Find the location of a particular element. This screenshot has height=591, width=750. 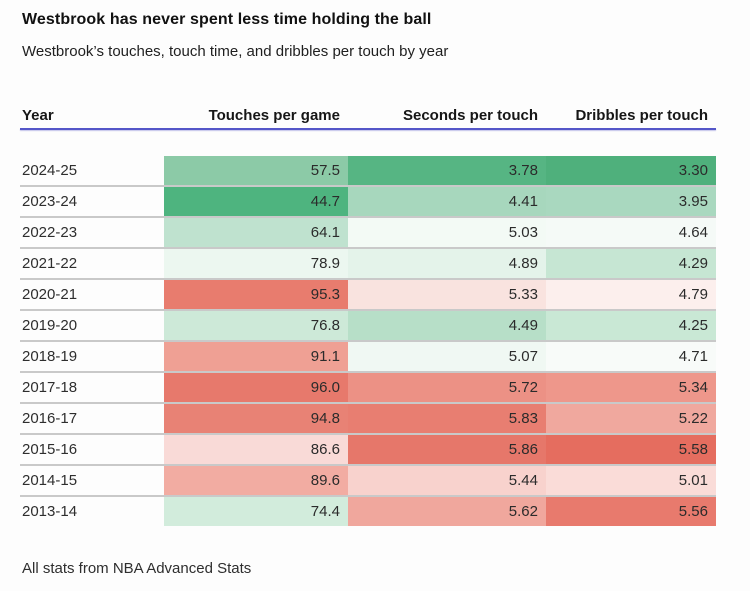

seconds-cell: 4.41 is located at coordinates (447, 201).